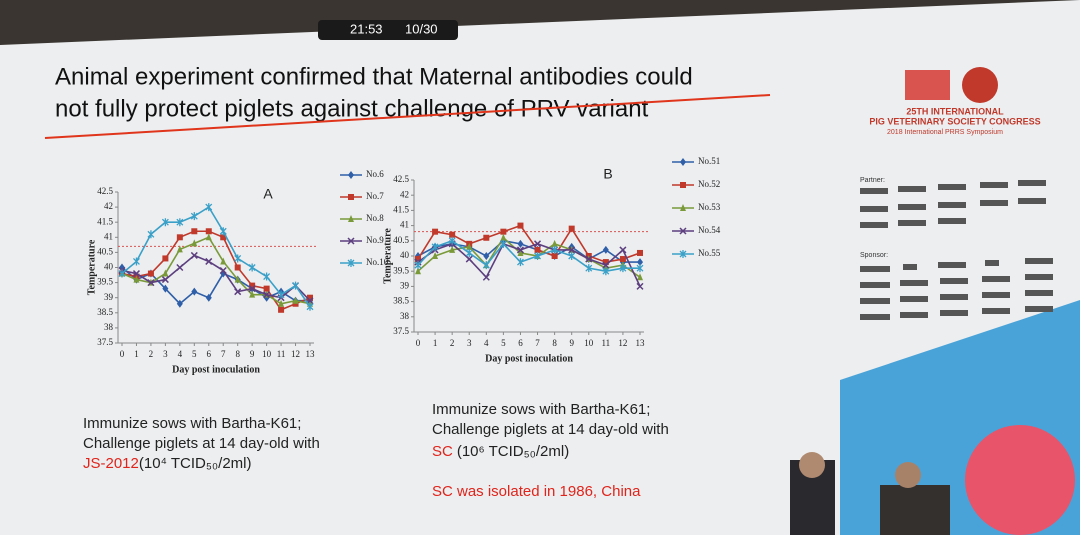 The image size is (1080, 535). What do you see at coordinates (216, 257) in the screenshot?
I see `series` at bounding box center [216, 257].